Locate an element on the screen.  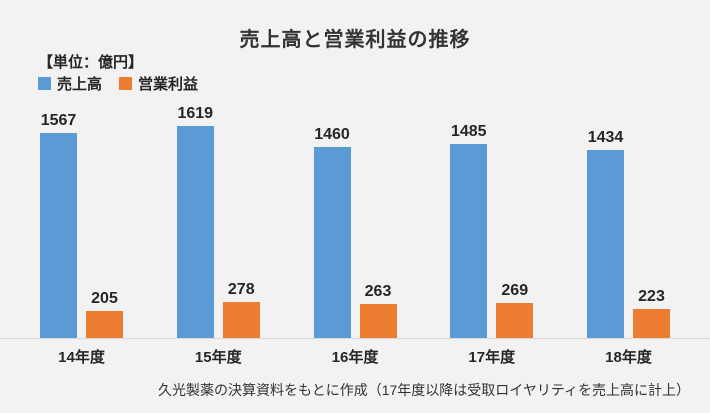
bar-group: 1619 278 is located at coordinates (218, 221).